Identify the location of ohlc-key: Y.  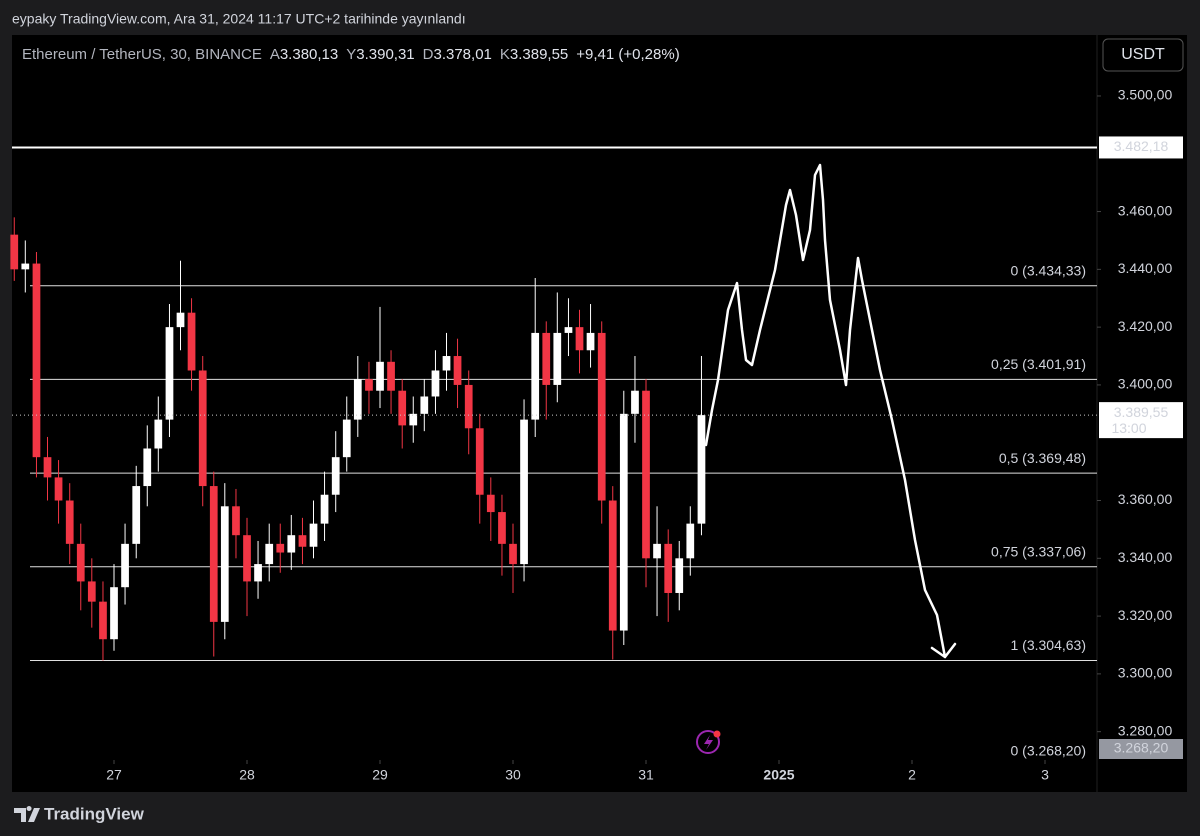
(351, 54).